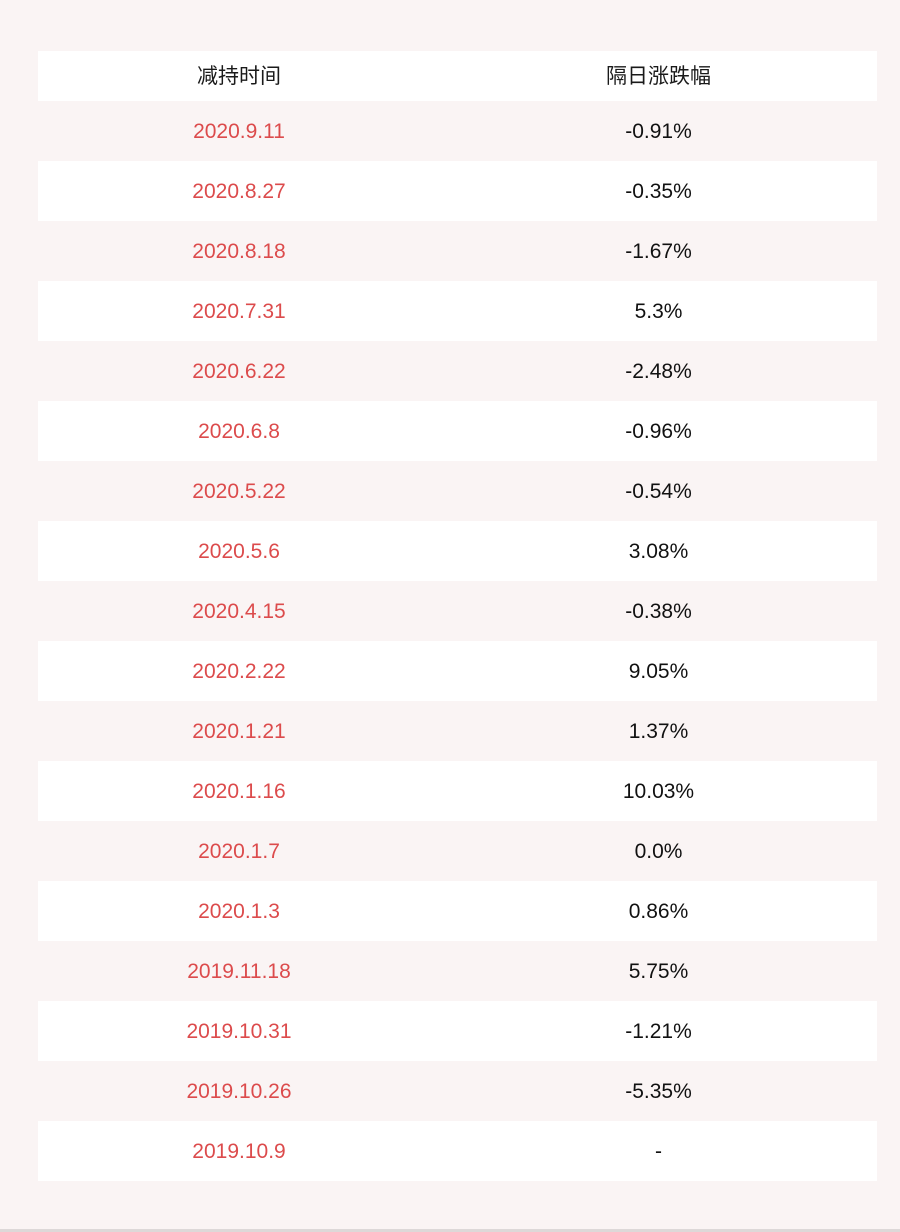 The width and height of the screenshot is (900, 1232). Describe the element at coordinates (239, 671) in the screenshot. I see `date-cell: 2020.2.22` at that location.